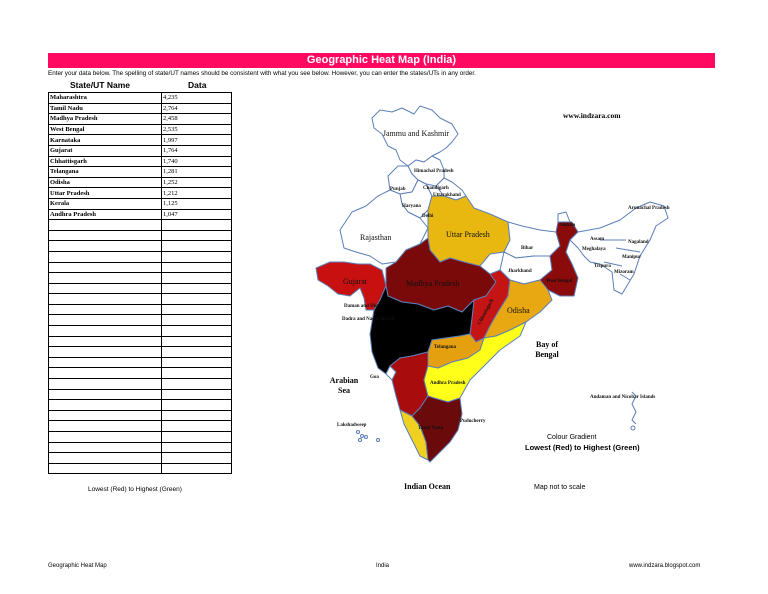 Image resolution: width=768 pixels, height=594 pixels. I want to click on state-name-cell: Uttar Pradesh, so click(105, 193).